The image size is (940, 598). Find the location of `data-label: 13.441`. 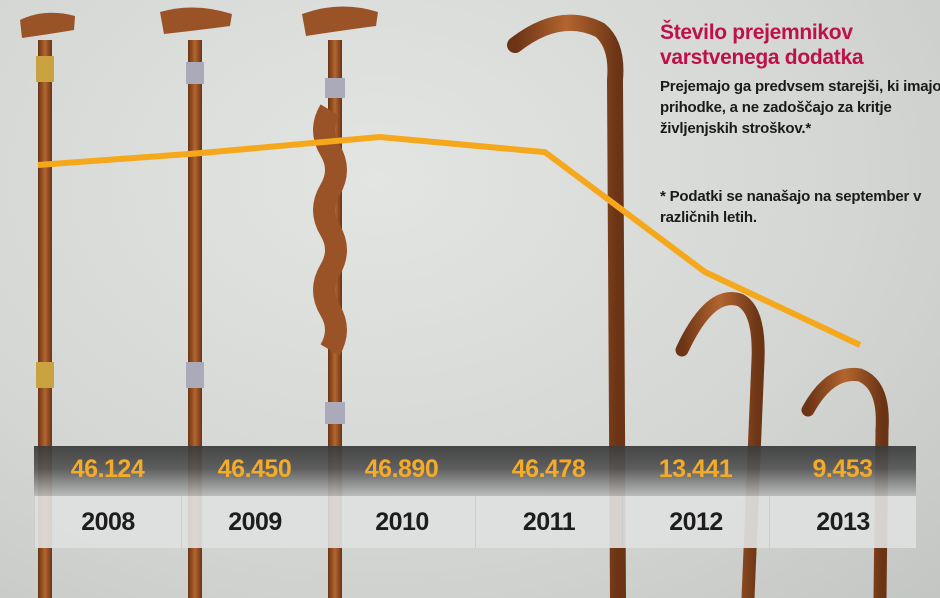

data-label: 13.441 is located at coordinates (695, 468).